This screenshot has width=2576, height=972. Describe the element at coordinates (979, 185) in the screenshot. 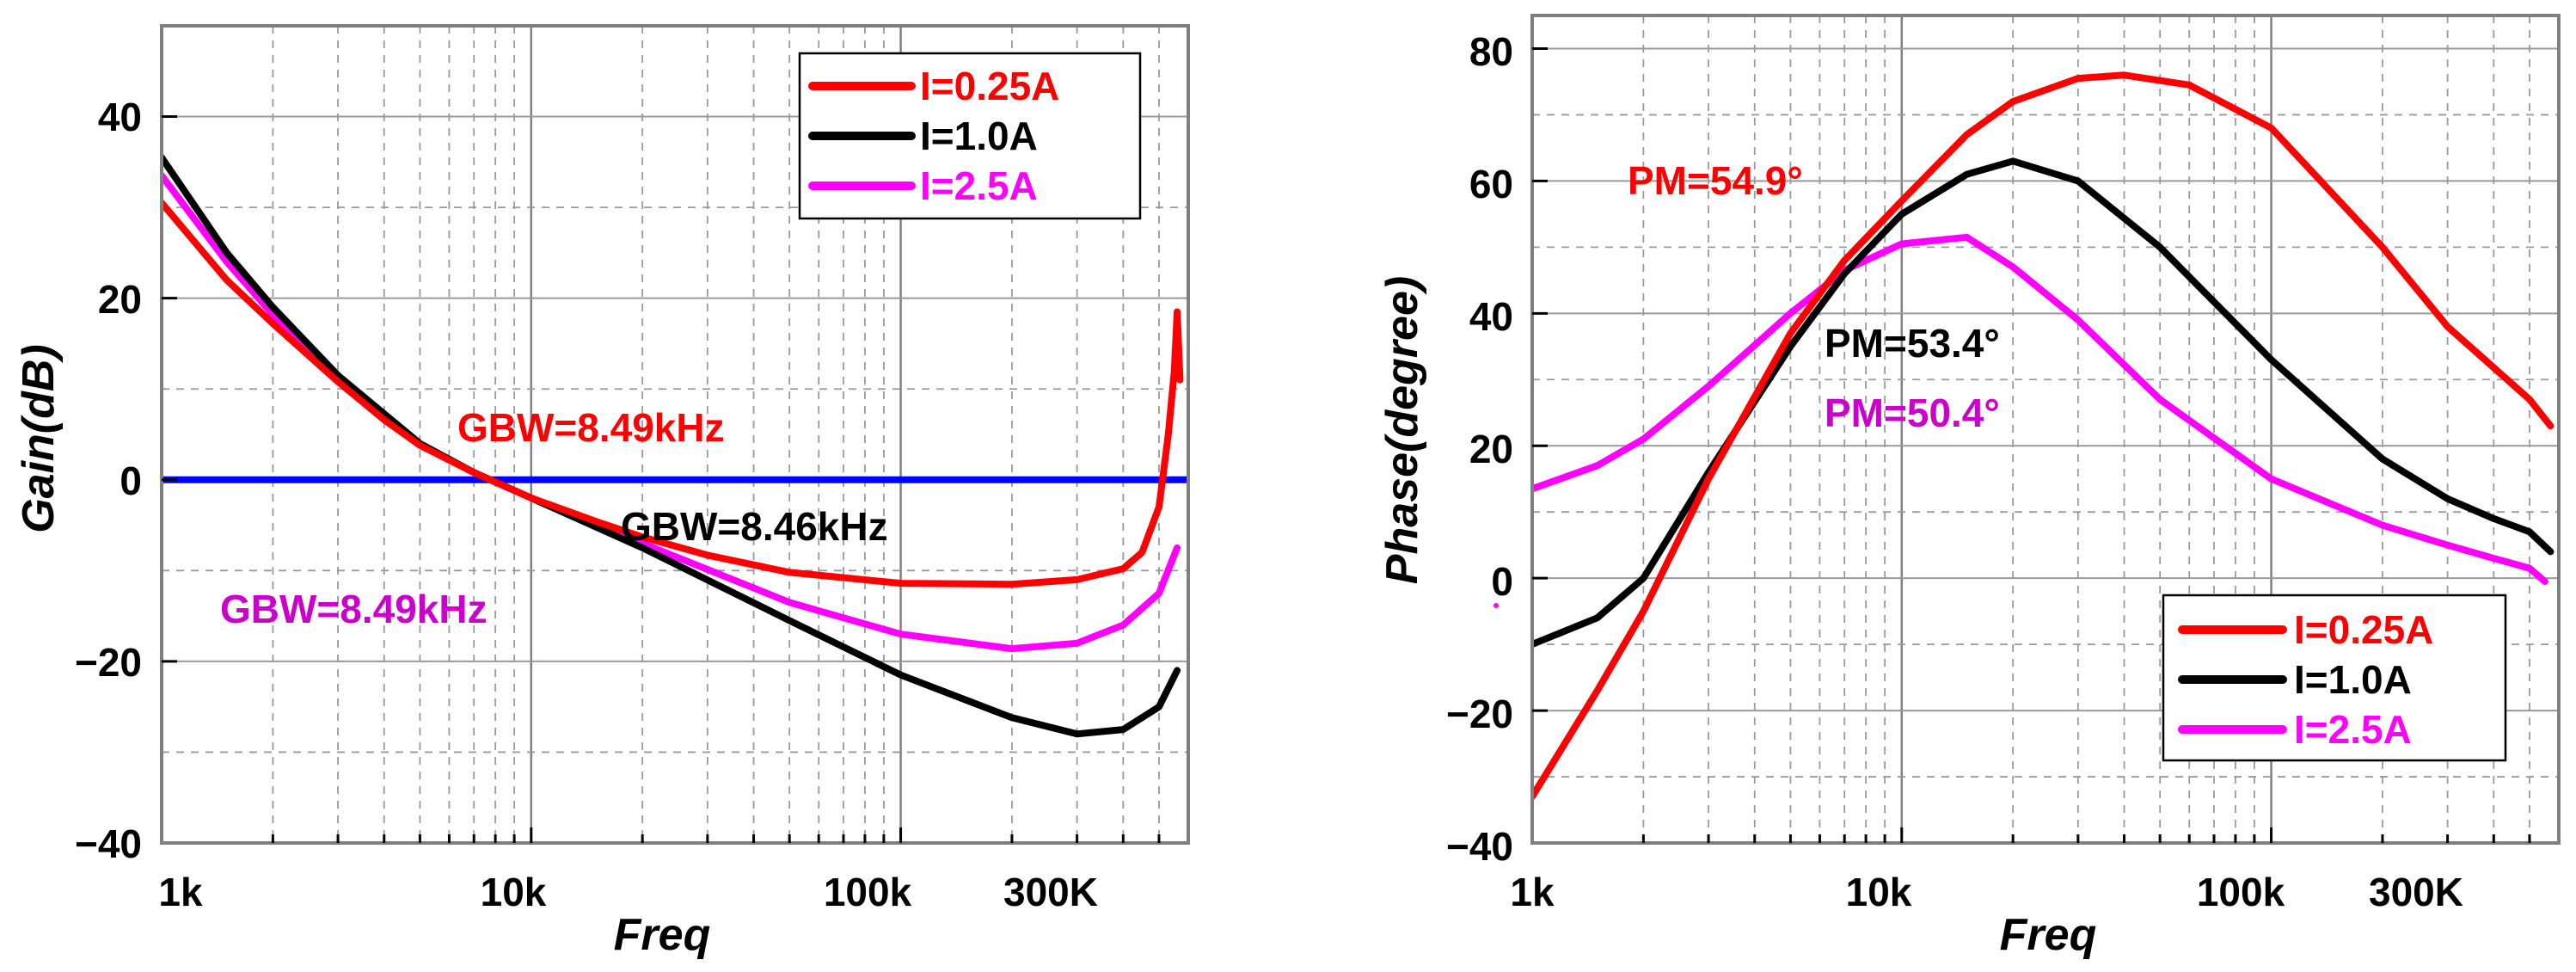

I see `gain-legend-label-2.5A: I=2.5A` at that location.